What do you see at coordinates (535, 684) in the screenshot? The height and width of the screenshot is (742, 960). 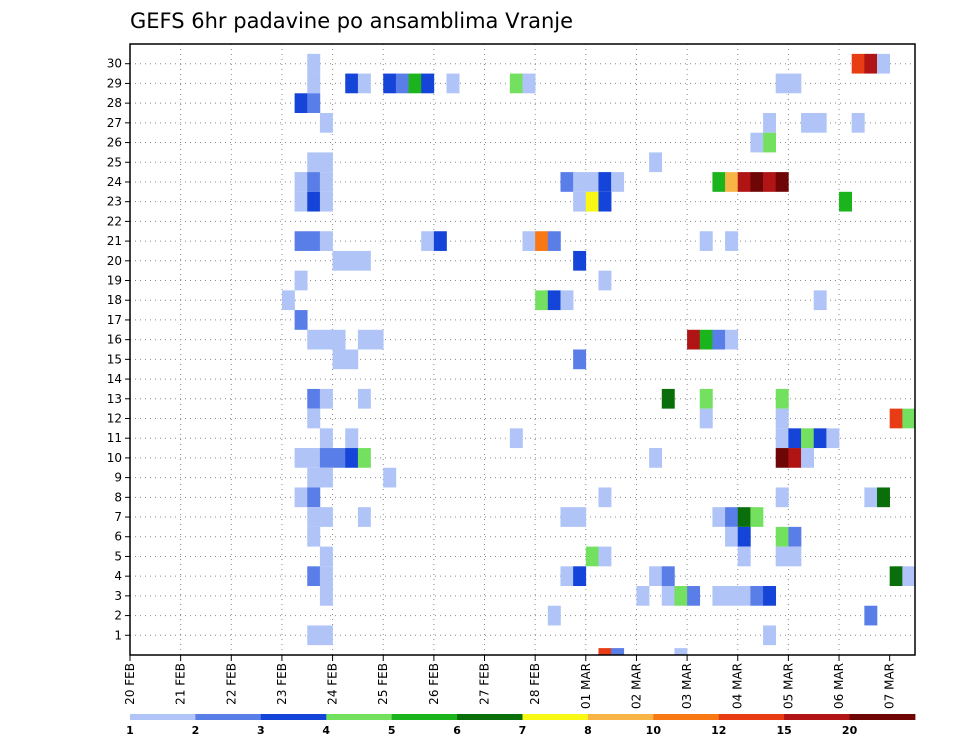 I see `x-tick-label: 28 FEB` at bounding box center [535, 684].